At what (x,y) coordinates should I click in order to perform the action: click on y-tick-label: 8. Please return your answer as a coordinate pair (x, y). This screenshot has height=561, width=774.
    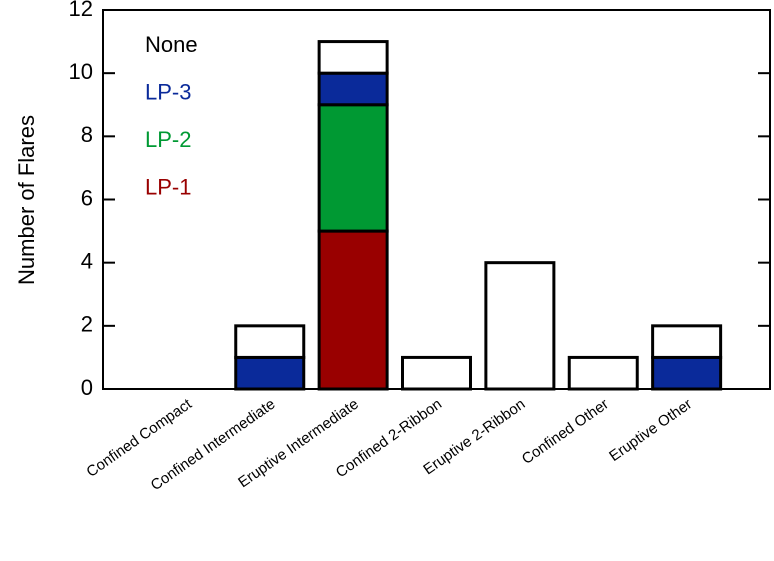
    Looking at the image, I should click on (87, 134).